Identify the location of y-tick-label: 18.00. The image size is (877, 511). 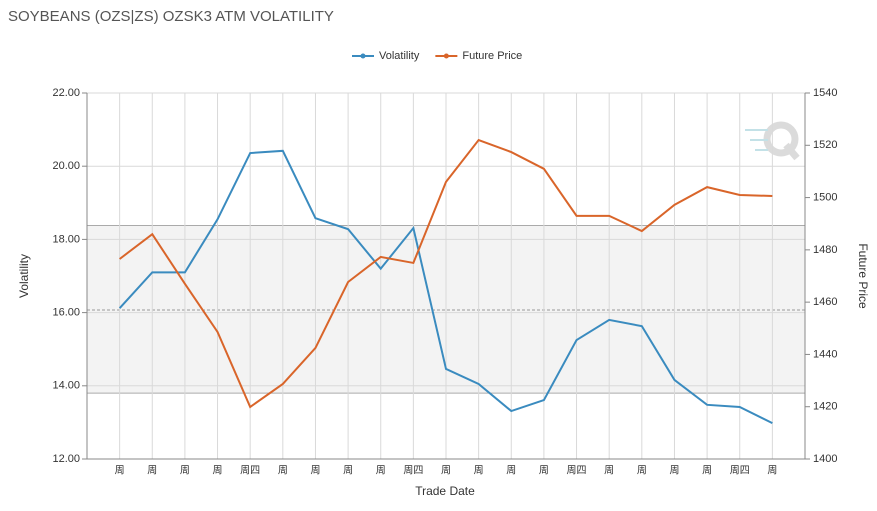
(66, 239).